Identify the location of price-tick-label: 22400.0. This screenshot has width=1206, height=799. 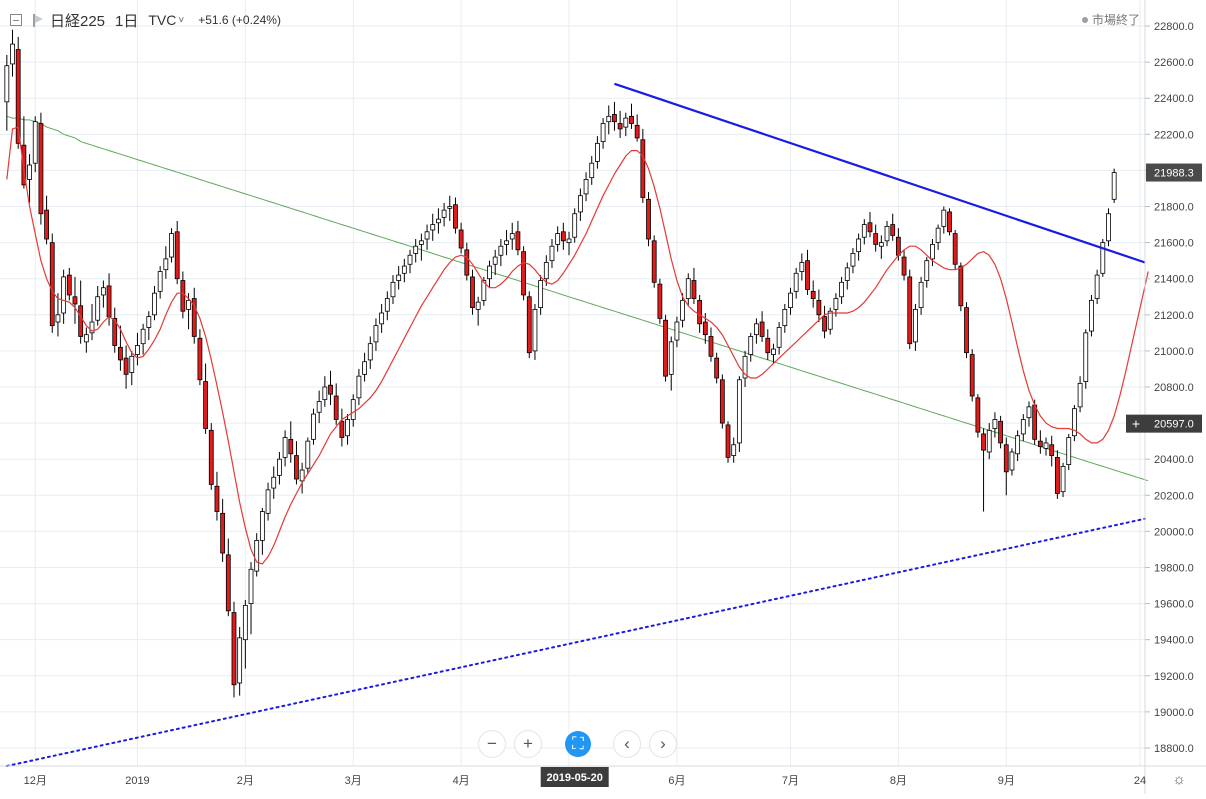
(1174, 99).